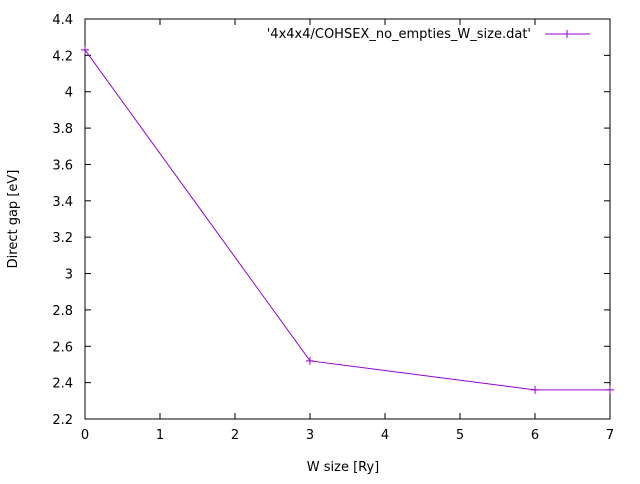 The image size is (640, 484). Describe the element at coordinates (62, 238) in the screenshot. I see `y-tick-label: 3.2` at that location.